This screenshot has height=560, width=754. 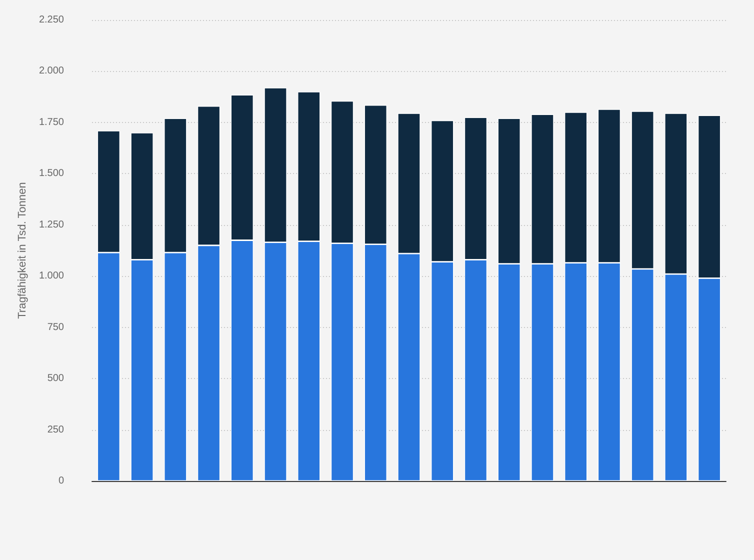 What do you see at coordinates (55, 327) in the screenshot?
I see `y-tick-label: 750` at bounding box center [55, 327].